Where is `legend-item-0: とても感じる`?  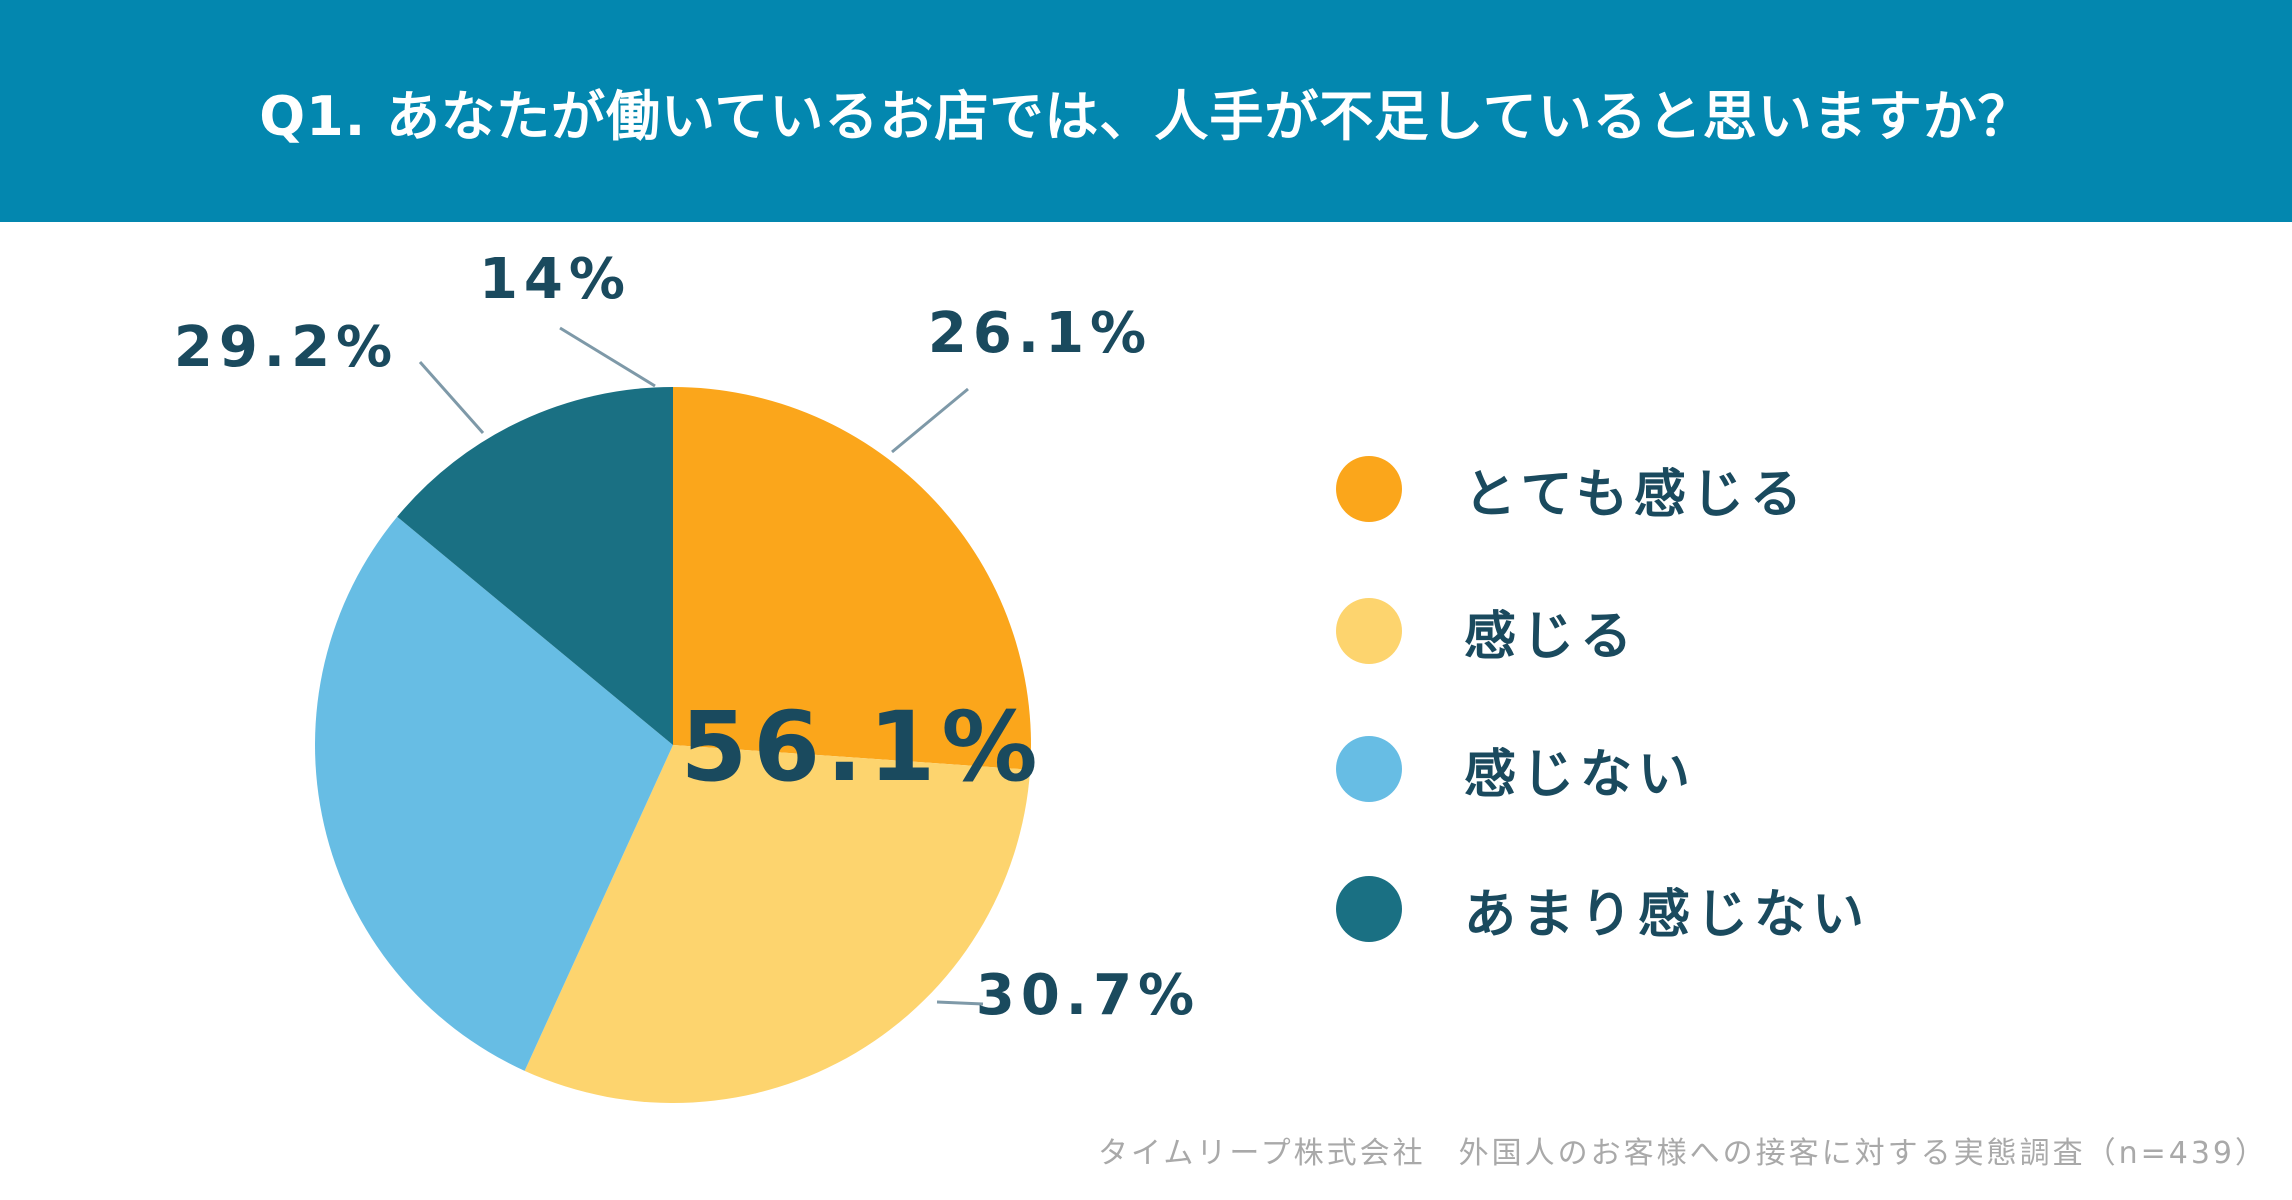 legend-item-0: とても感じる is located at coordinates (1572, 489).